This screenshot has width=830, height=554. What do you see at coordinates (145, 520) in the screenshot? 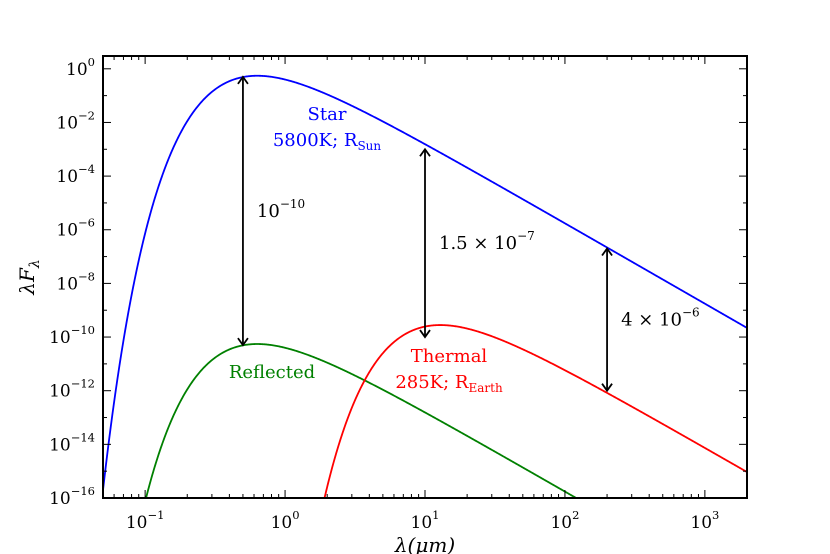
I see `x-tick-label: 10⁻¹` at bounding box center [145, 520].